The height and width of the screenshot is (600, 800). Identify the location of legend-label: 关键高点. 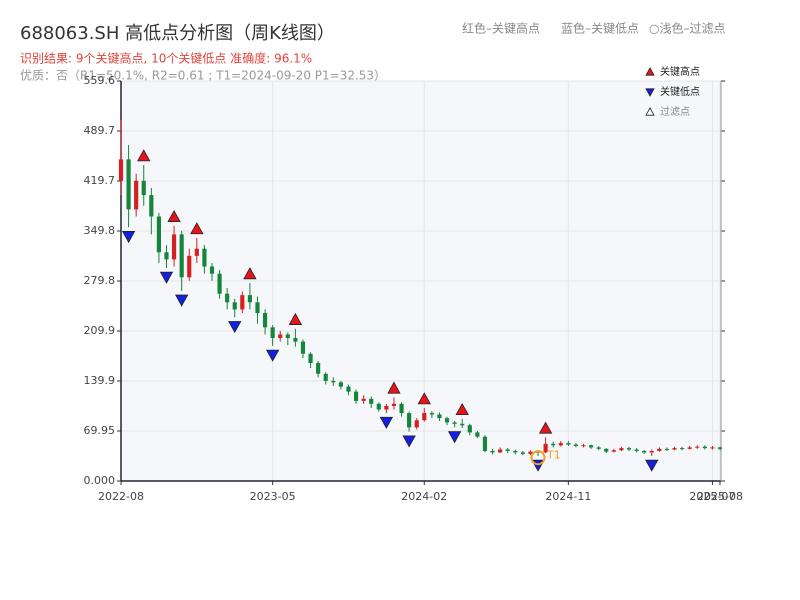
(680, 71).